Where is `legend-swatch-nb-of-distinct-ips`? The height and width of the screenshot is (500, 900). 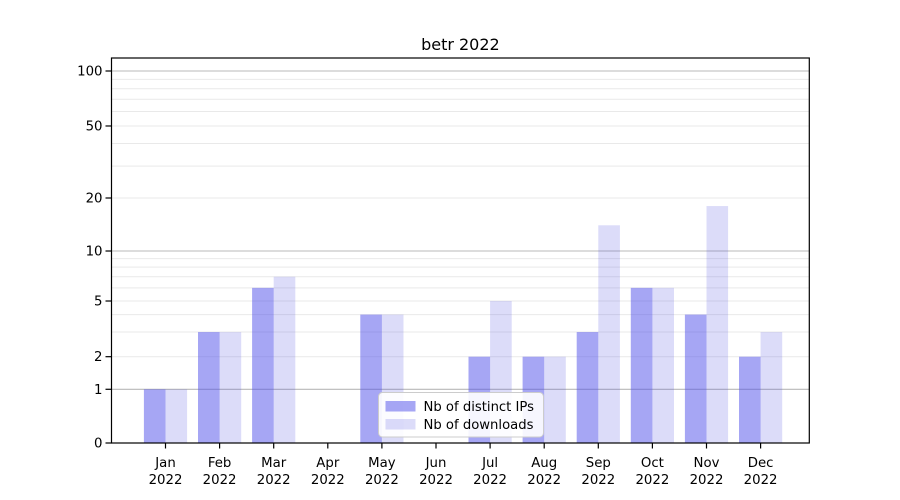
legend-swatch-nb-of-distinct-ips is located at coordinates (400, 406).